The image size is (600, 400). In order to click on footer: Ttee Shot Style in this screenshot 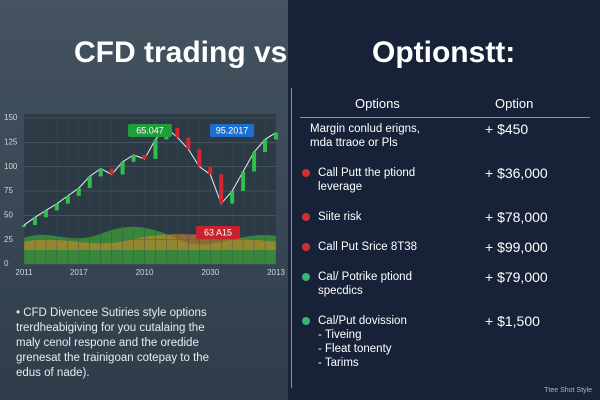, I will do `click(568, 390)`.